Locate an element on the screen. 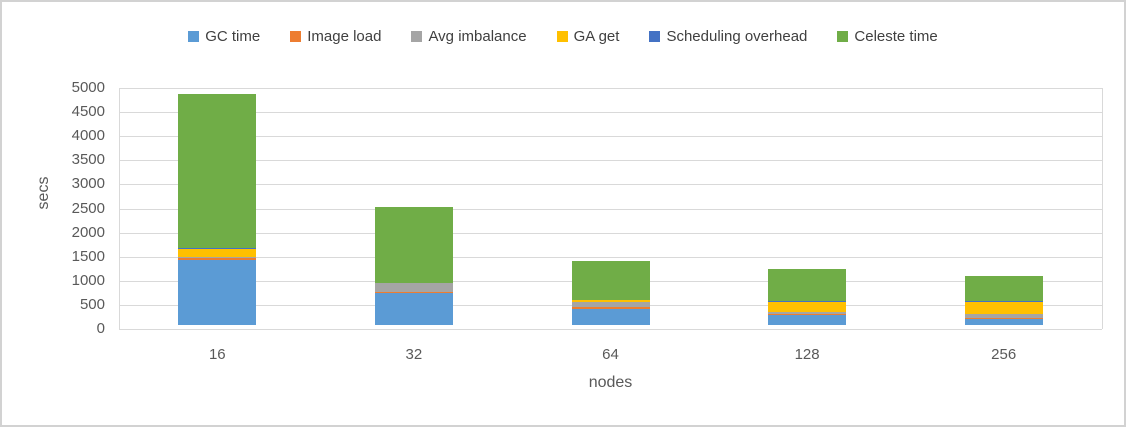 The height and width of the screenshot is (427, 1126). x-tick-label-256: 256 is located at coordinates (1004, 354).